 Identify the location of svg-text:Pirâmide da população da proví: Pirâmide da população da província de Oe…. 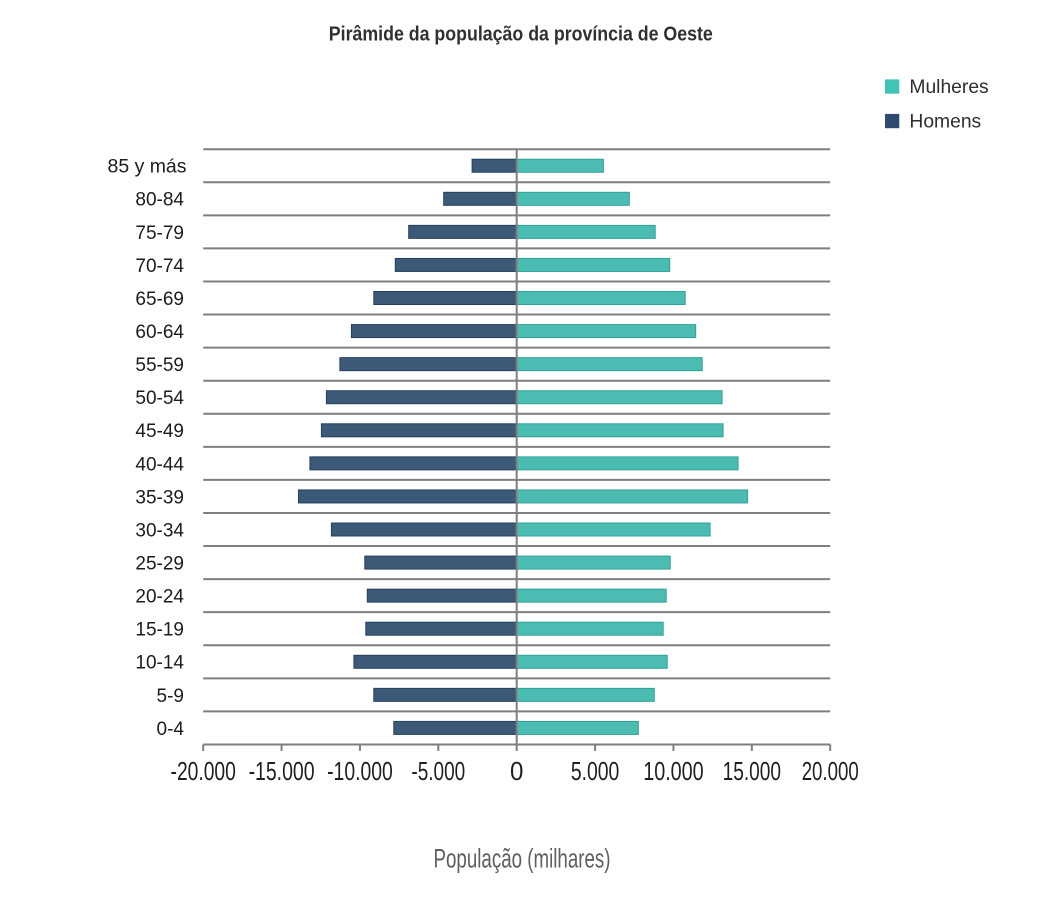
(521, 35).